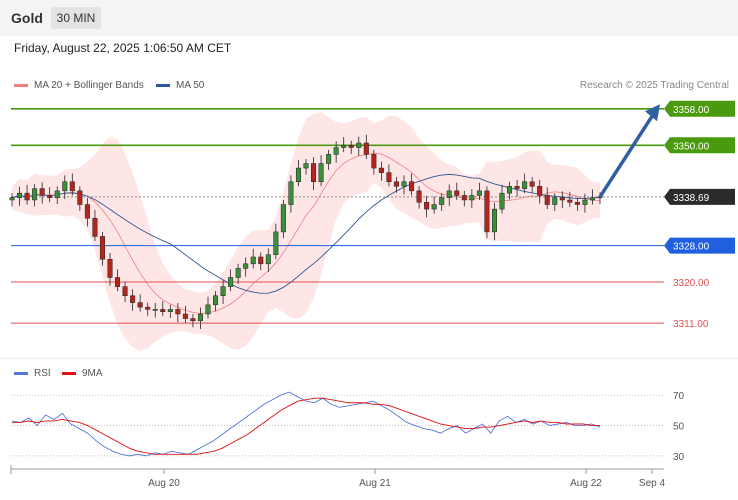 This screenshot has height=500, width=738. I want to click on level-label-3358.00: 3358.00, so click(699, 108).